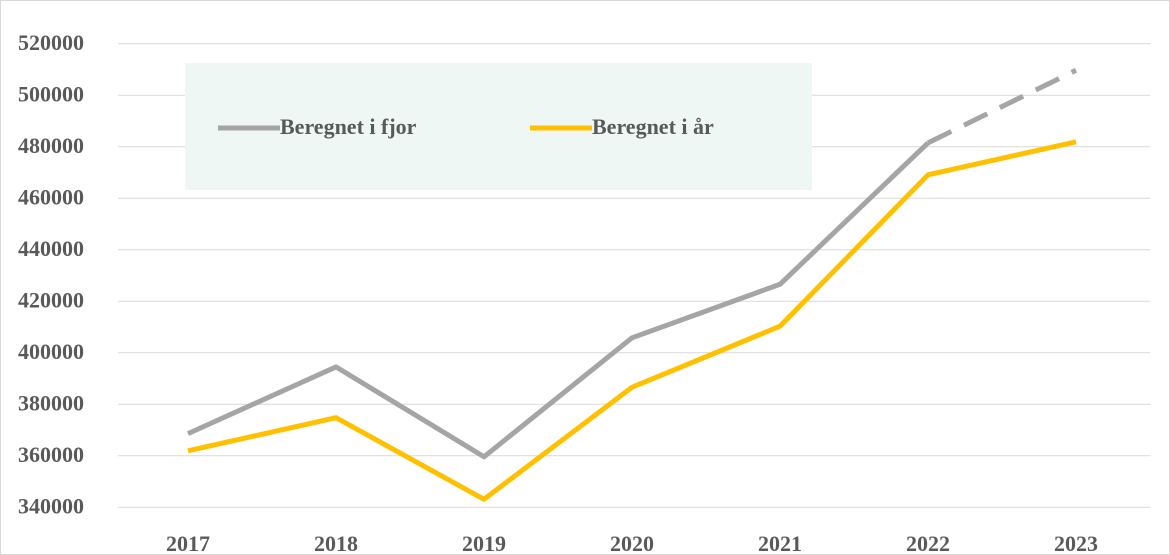 This screenshot has height=555, width=1170. I want to click on legend-label: Beregnet i fjor, so click(348, 126).